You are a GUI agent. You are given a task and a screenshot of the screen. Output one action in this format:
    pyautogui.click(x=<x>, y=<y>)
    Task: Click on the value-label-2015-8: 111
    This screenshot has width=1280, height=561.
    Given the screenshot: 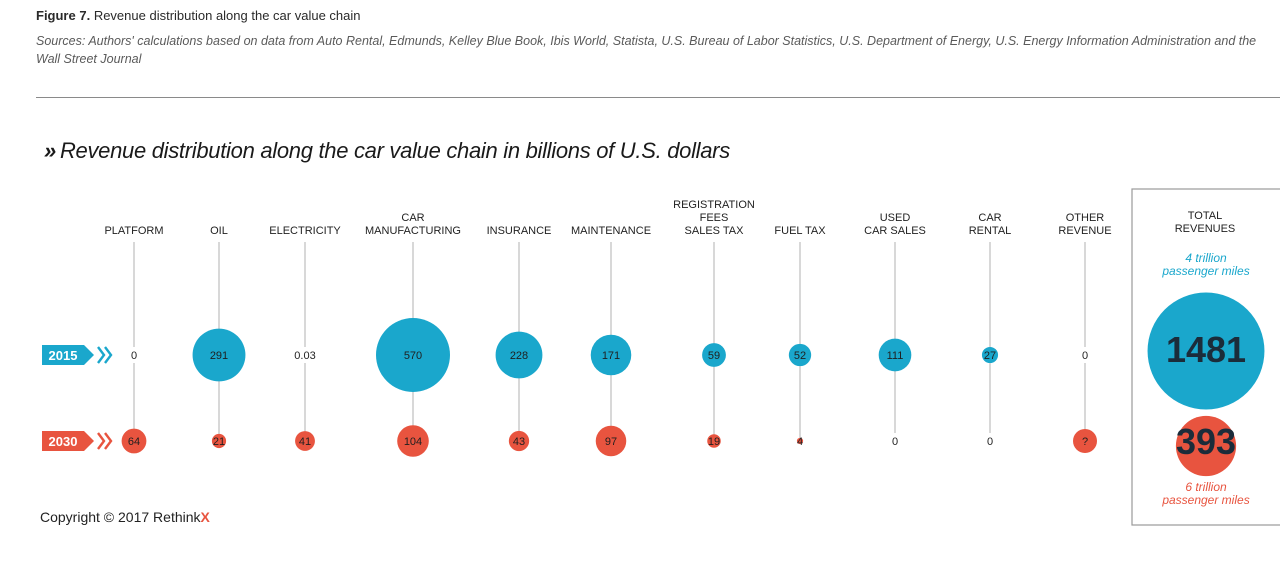 What is the action you would take?
    pyautogui.click(x=895, y=356)
    